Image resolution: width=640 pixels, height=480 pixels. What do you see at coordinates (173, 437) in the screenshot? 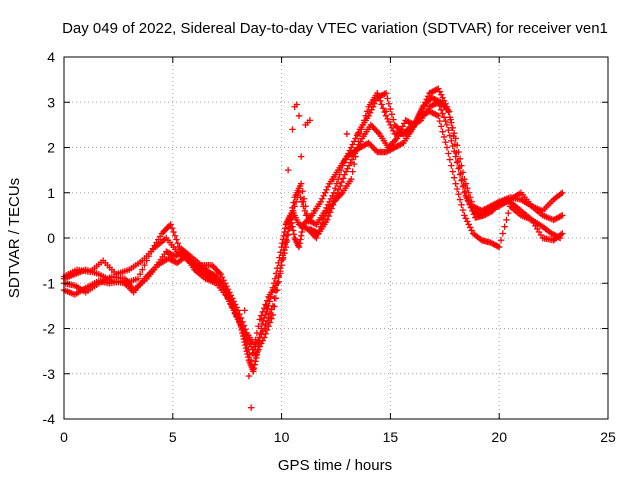
I see `x-tick-label: 5` at bounding box center [173, 437].